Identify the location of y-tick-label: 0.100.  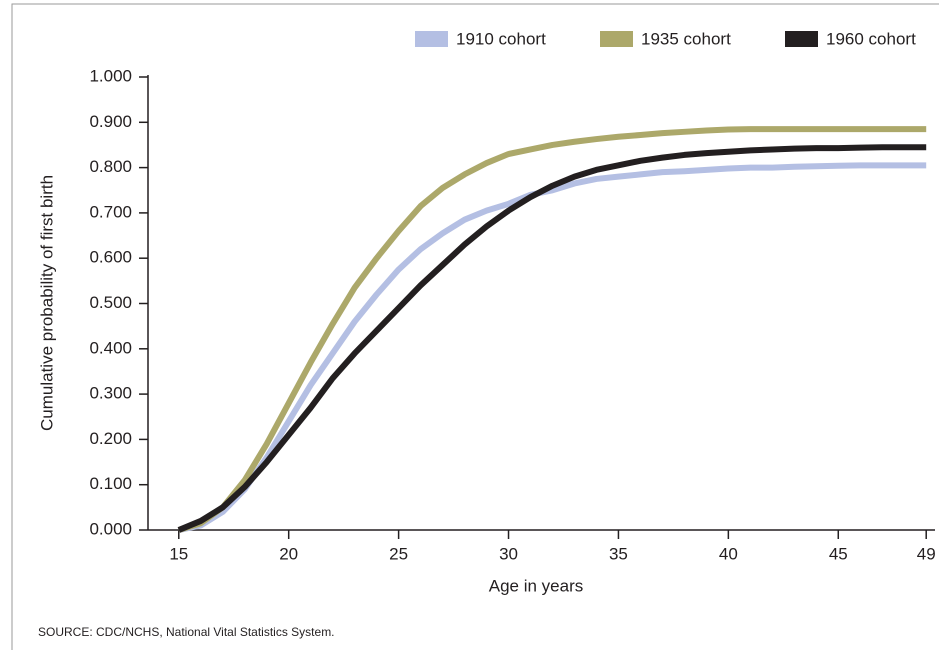
(110, 483).